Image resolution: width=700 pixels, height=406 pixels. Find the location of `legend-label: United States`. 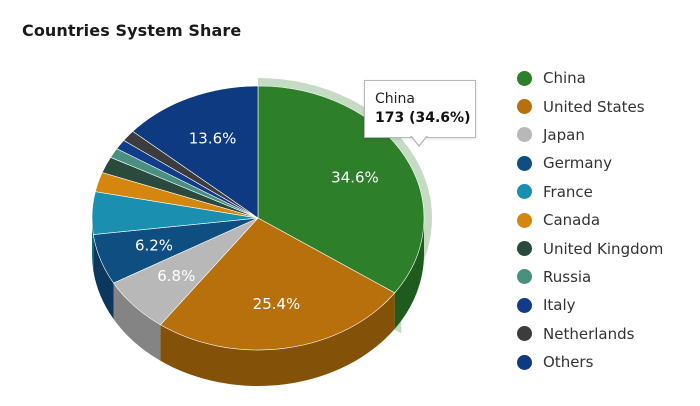

legend-label: United States is located at coordinates (594, 106).